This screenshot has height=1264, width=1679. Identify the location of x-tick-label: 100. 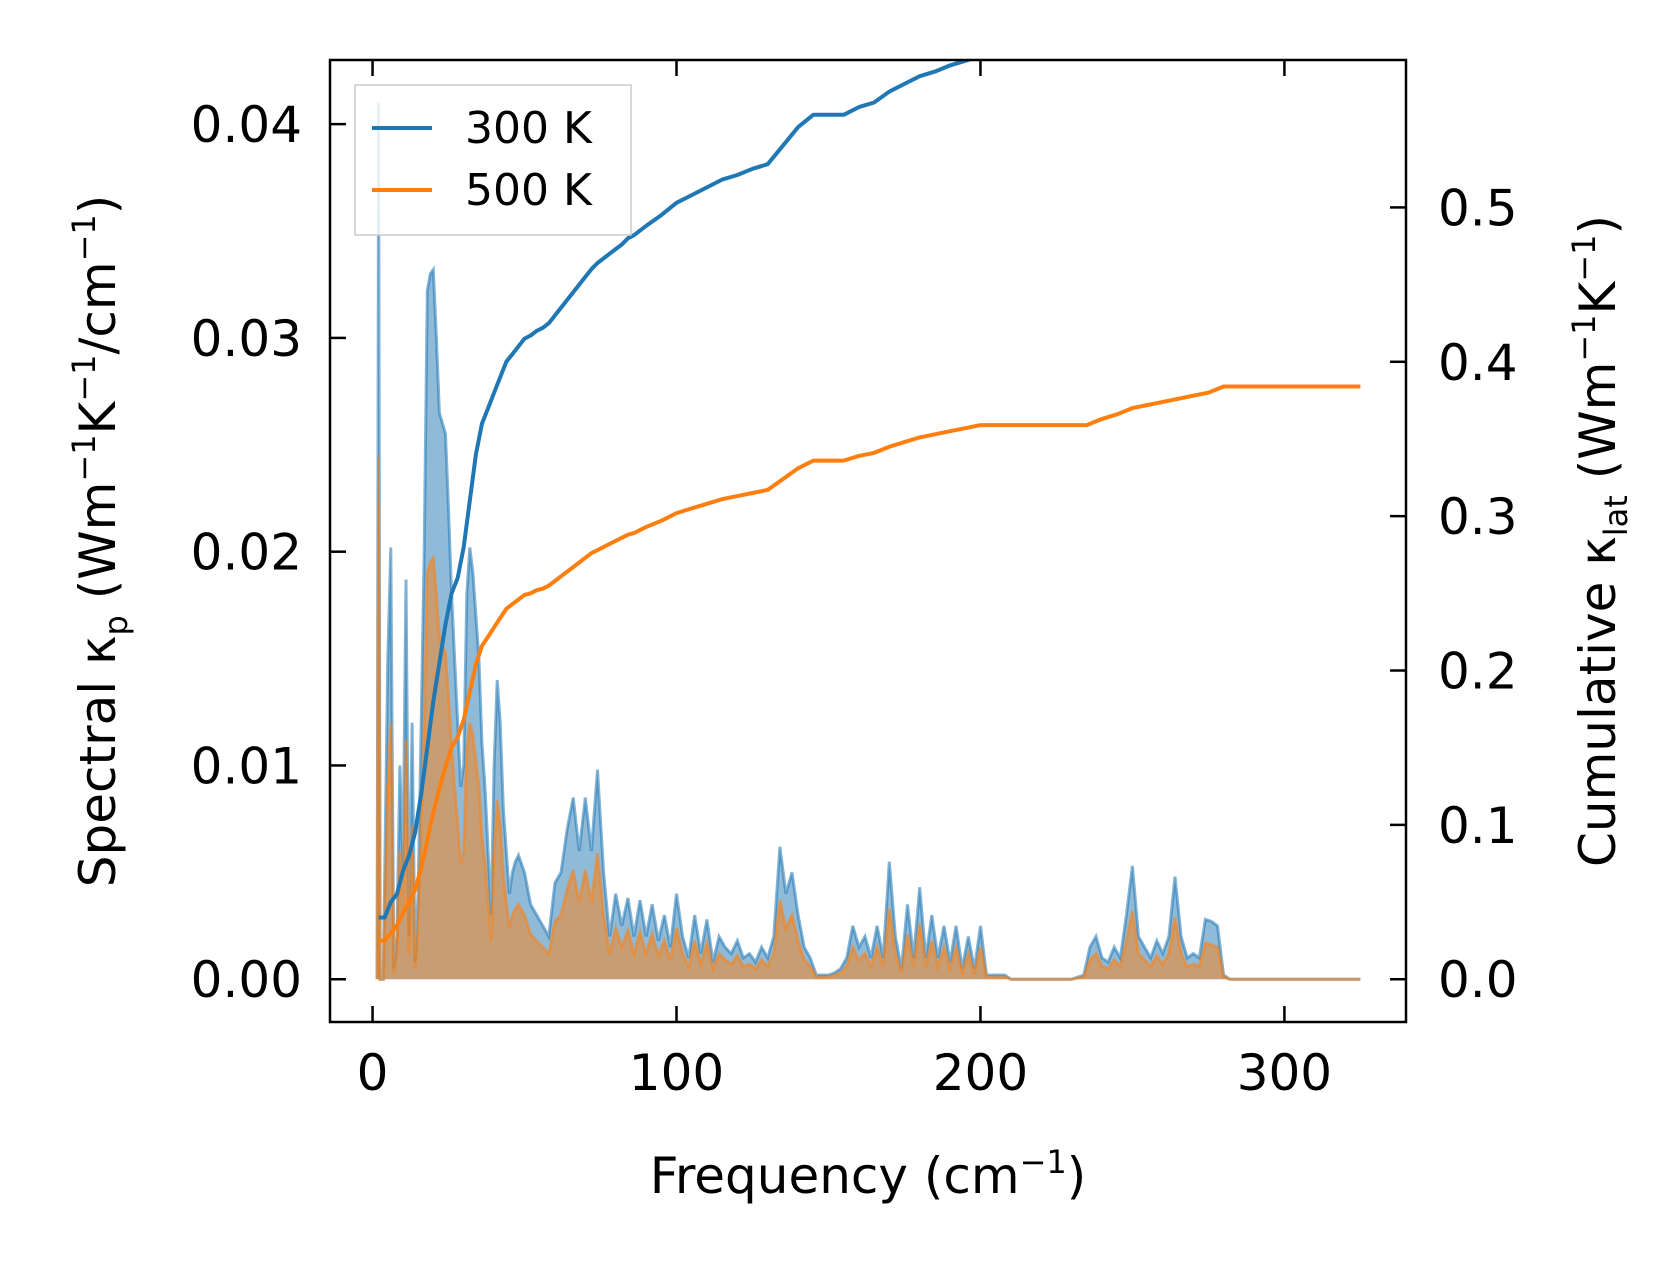
(676, 1073).